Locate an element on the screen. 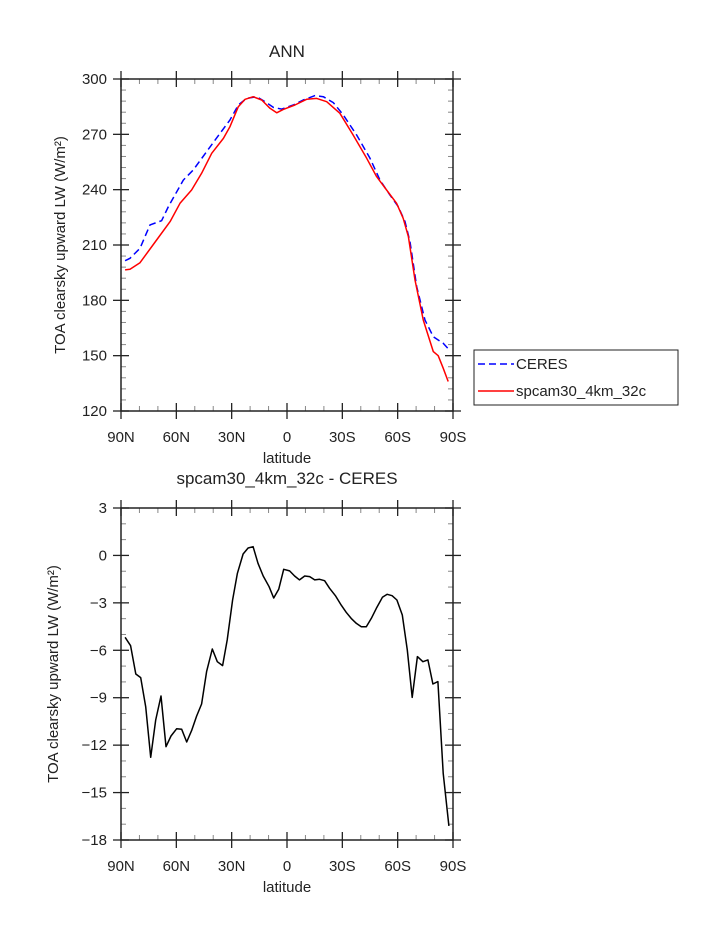  y-tick-label: −9 is located at coordinates (98, 698).